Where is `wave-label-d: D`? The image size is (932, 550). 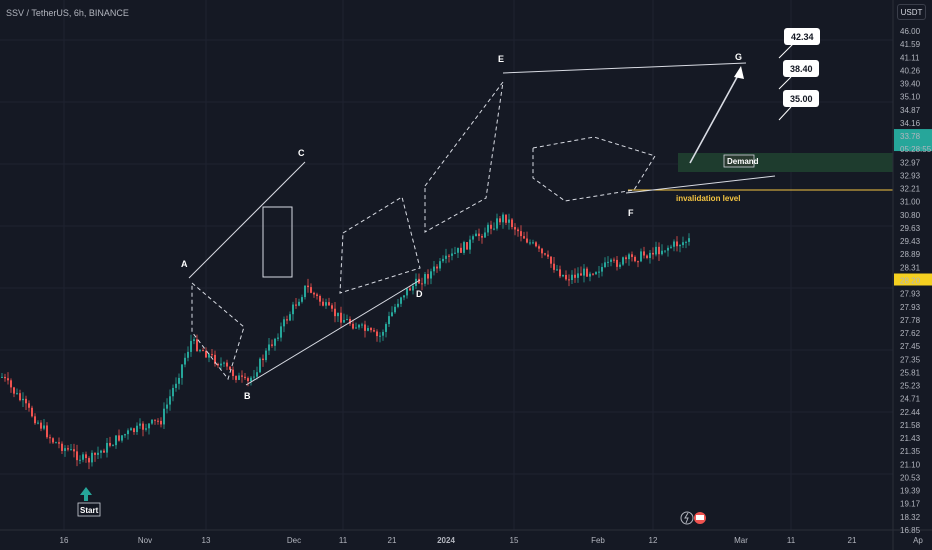 wave-label-d: D is located at coordinates (419, 294).